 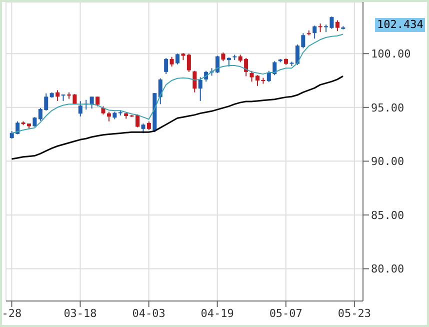 What do you see at coordinates (400, 25) in the screenshot?
I see `text: 102.434` at bounding box center [400, 25].